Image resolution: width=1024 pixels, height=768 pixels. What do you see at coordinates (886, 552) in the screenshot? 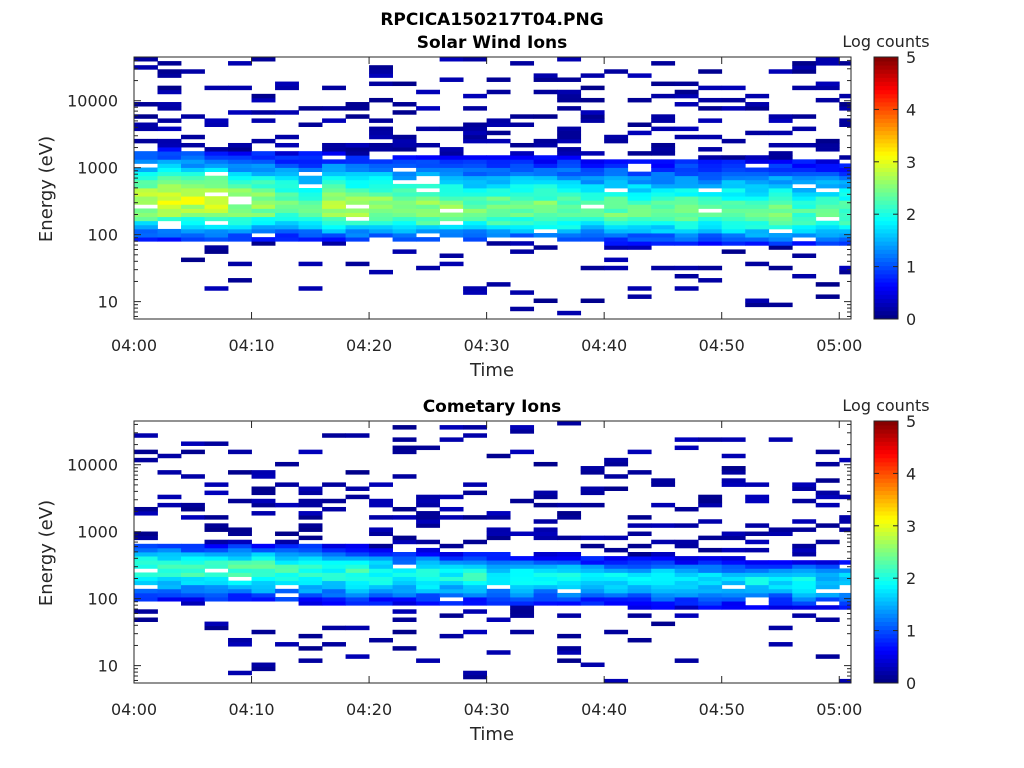
I see `colorbar-frame` at bounding box center [886, 552].